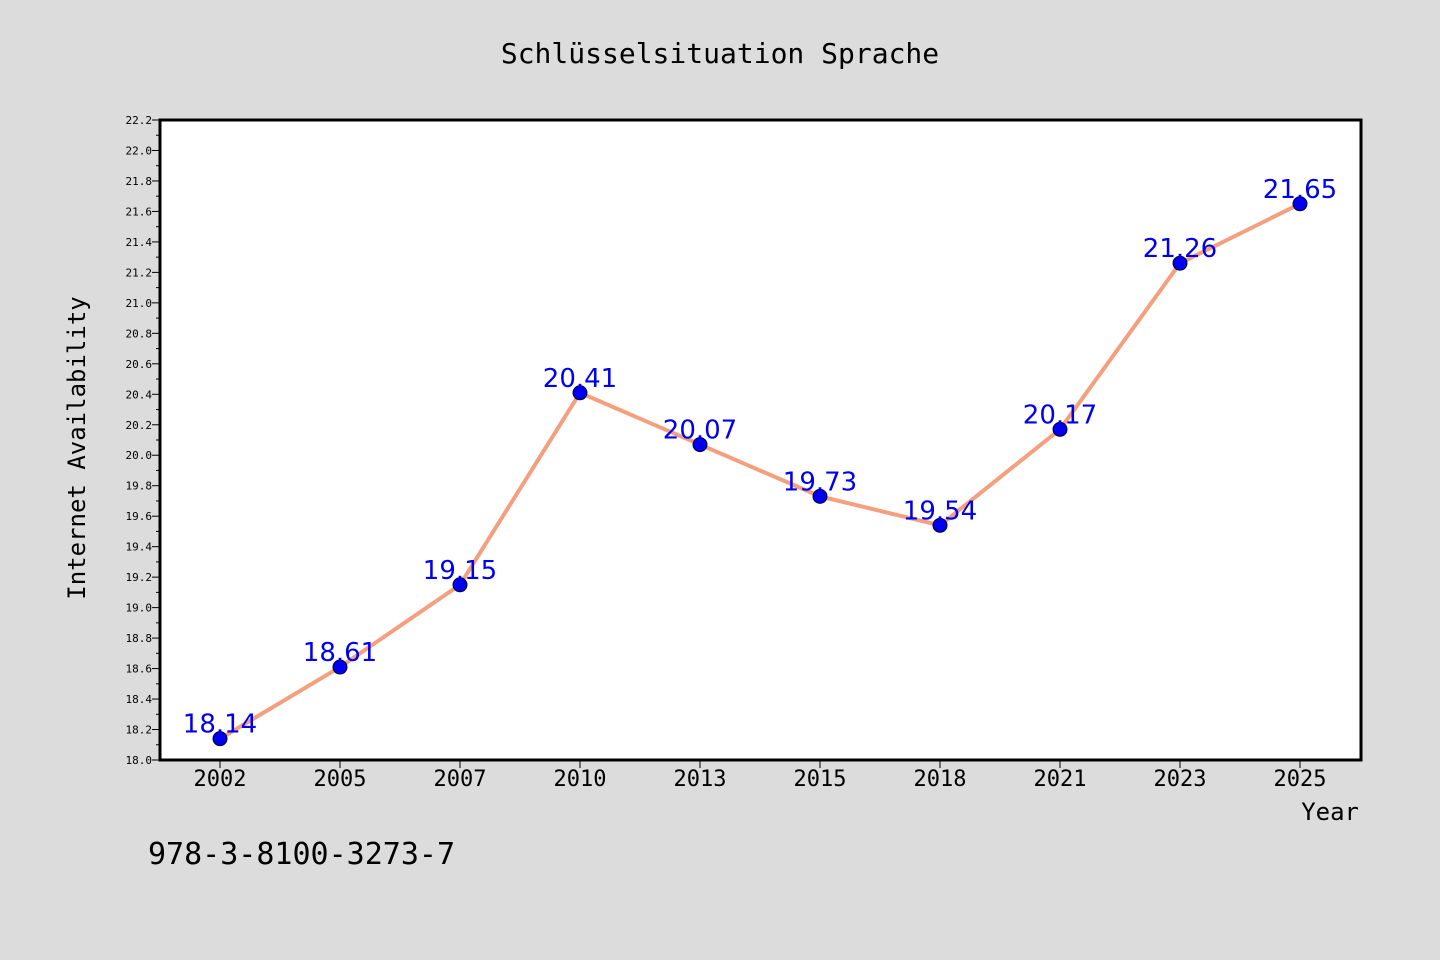 This screenshot has width=1440, height=960. Describe the element at coordinates (340, 653) in the screenshot. I see `data-label: 18.61` at that location.